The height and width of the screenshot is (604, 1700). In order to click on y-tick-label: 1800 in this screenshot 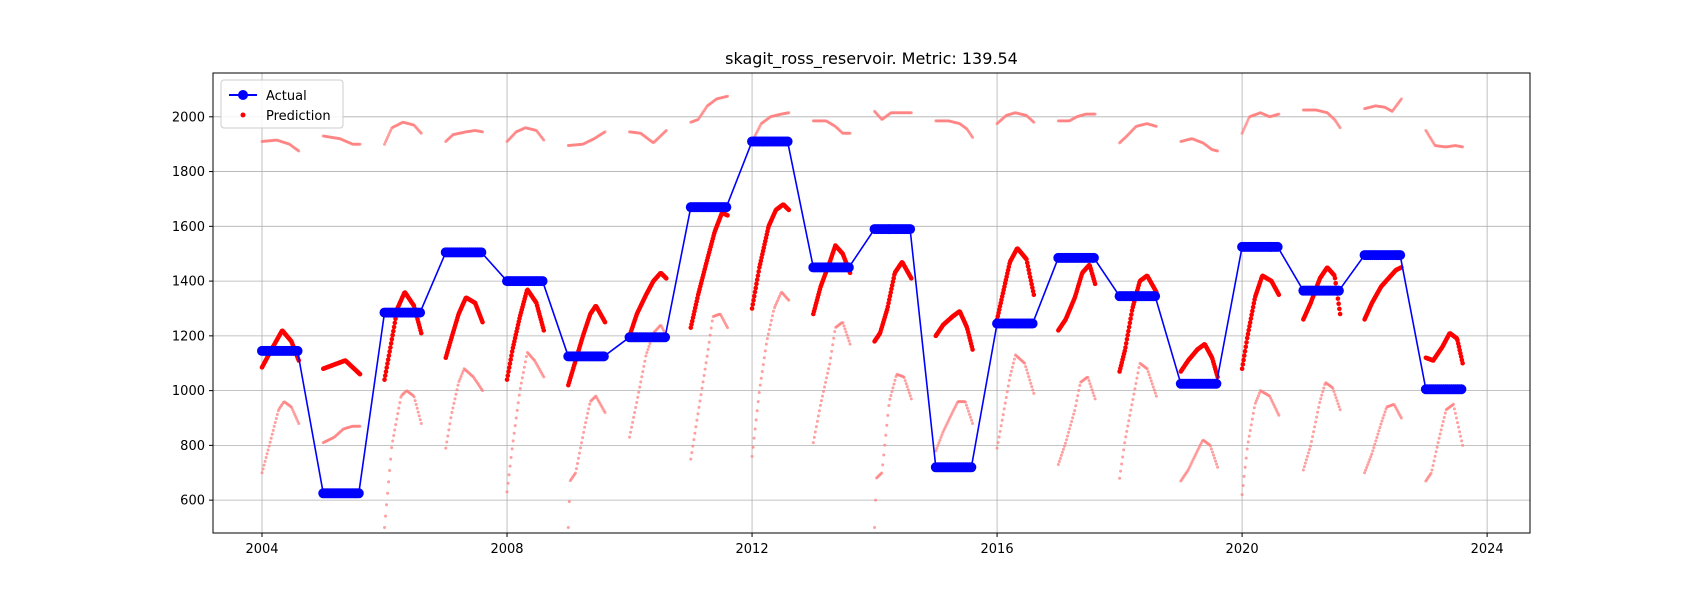, I will do `click(188, 172)`.